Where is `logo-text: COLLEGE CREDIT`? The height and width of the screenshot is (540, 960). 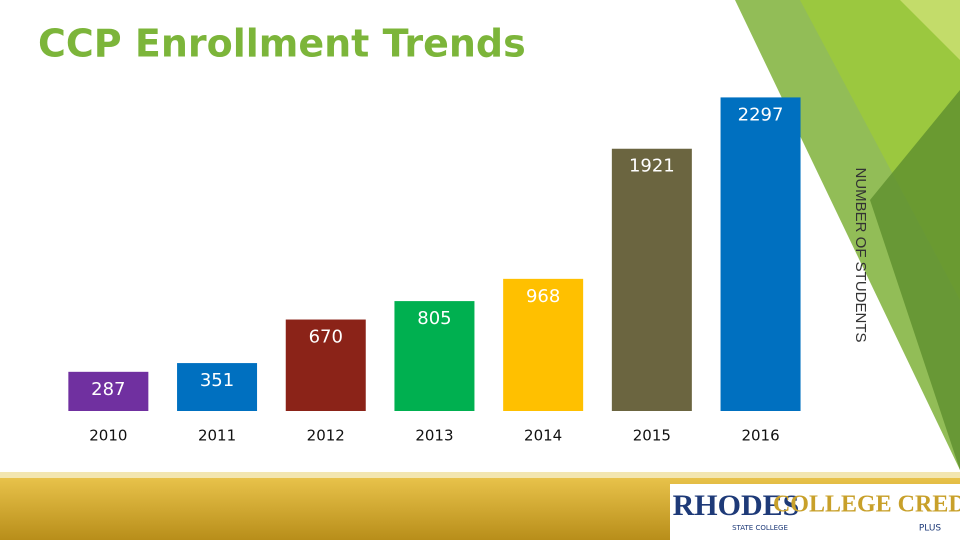 logo-text: COLLEGE CREDIT is located at coordinates (866, 505).